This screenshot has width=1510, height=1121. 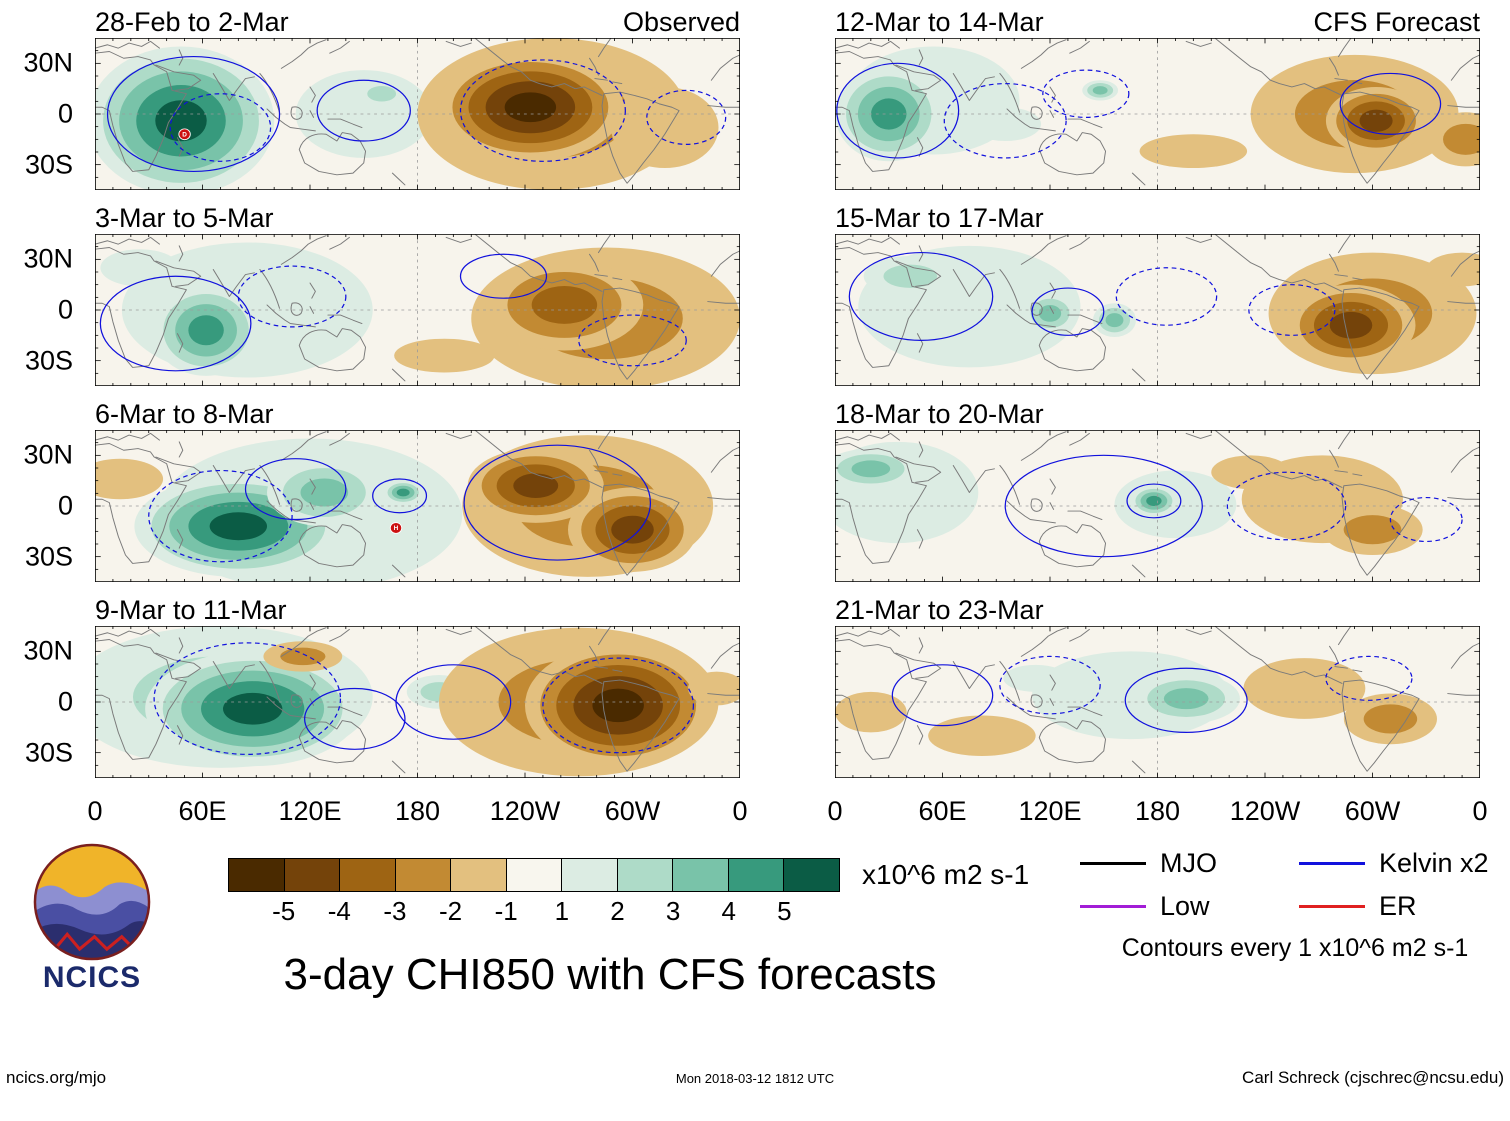 What do you see at coordinates (946, 874) in the screenshot?
I see `colorbar-units: x10^6 m2 s-1` at bounding box center [946, 874].